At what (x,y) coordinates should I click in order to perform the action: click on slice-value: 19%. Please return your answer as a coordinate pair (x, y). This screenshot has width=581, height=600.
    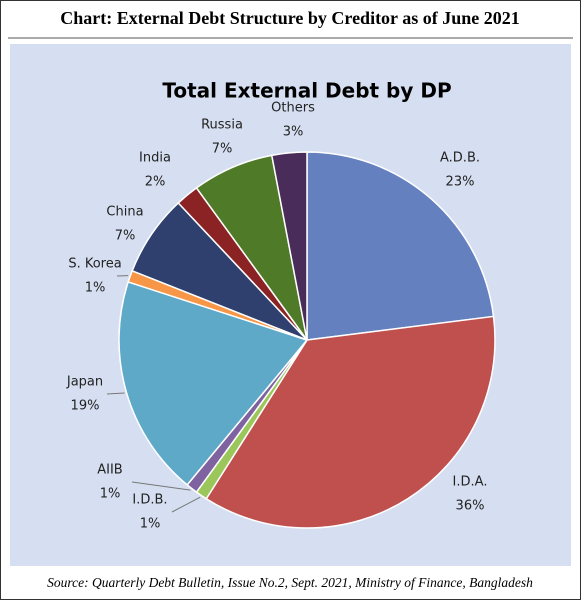
    Looking at the image, I should click on (85, 406).